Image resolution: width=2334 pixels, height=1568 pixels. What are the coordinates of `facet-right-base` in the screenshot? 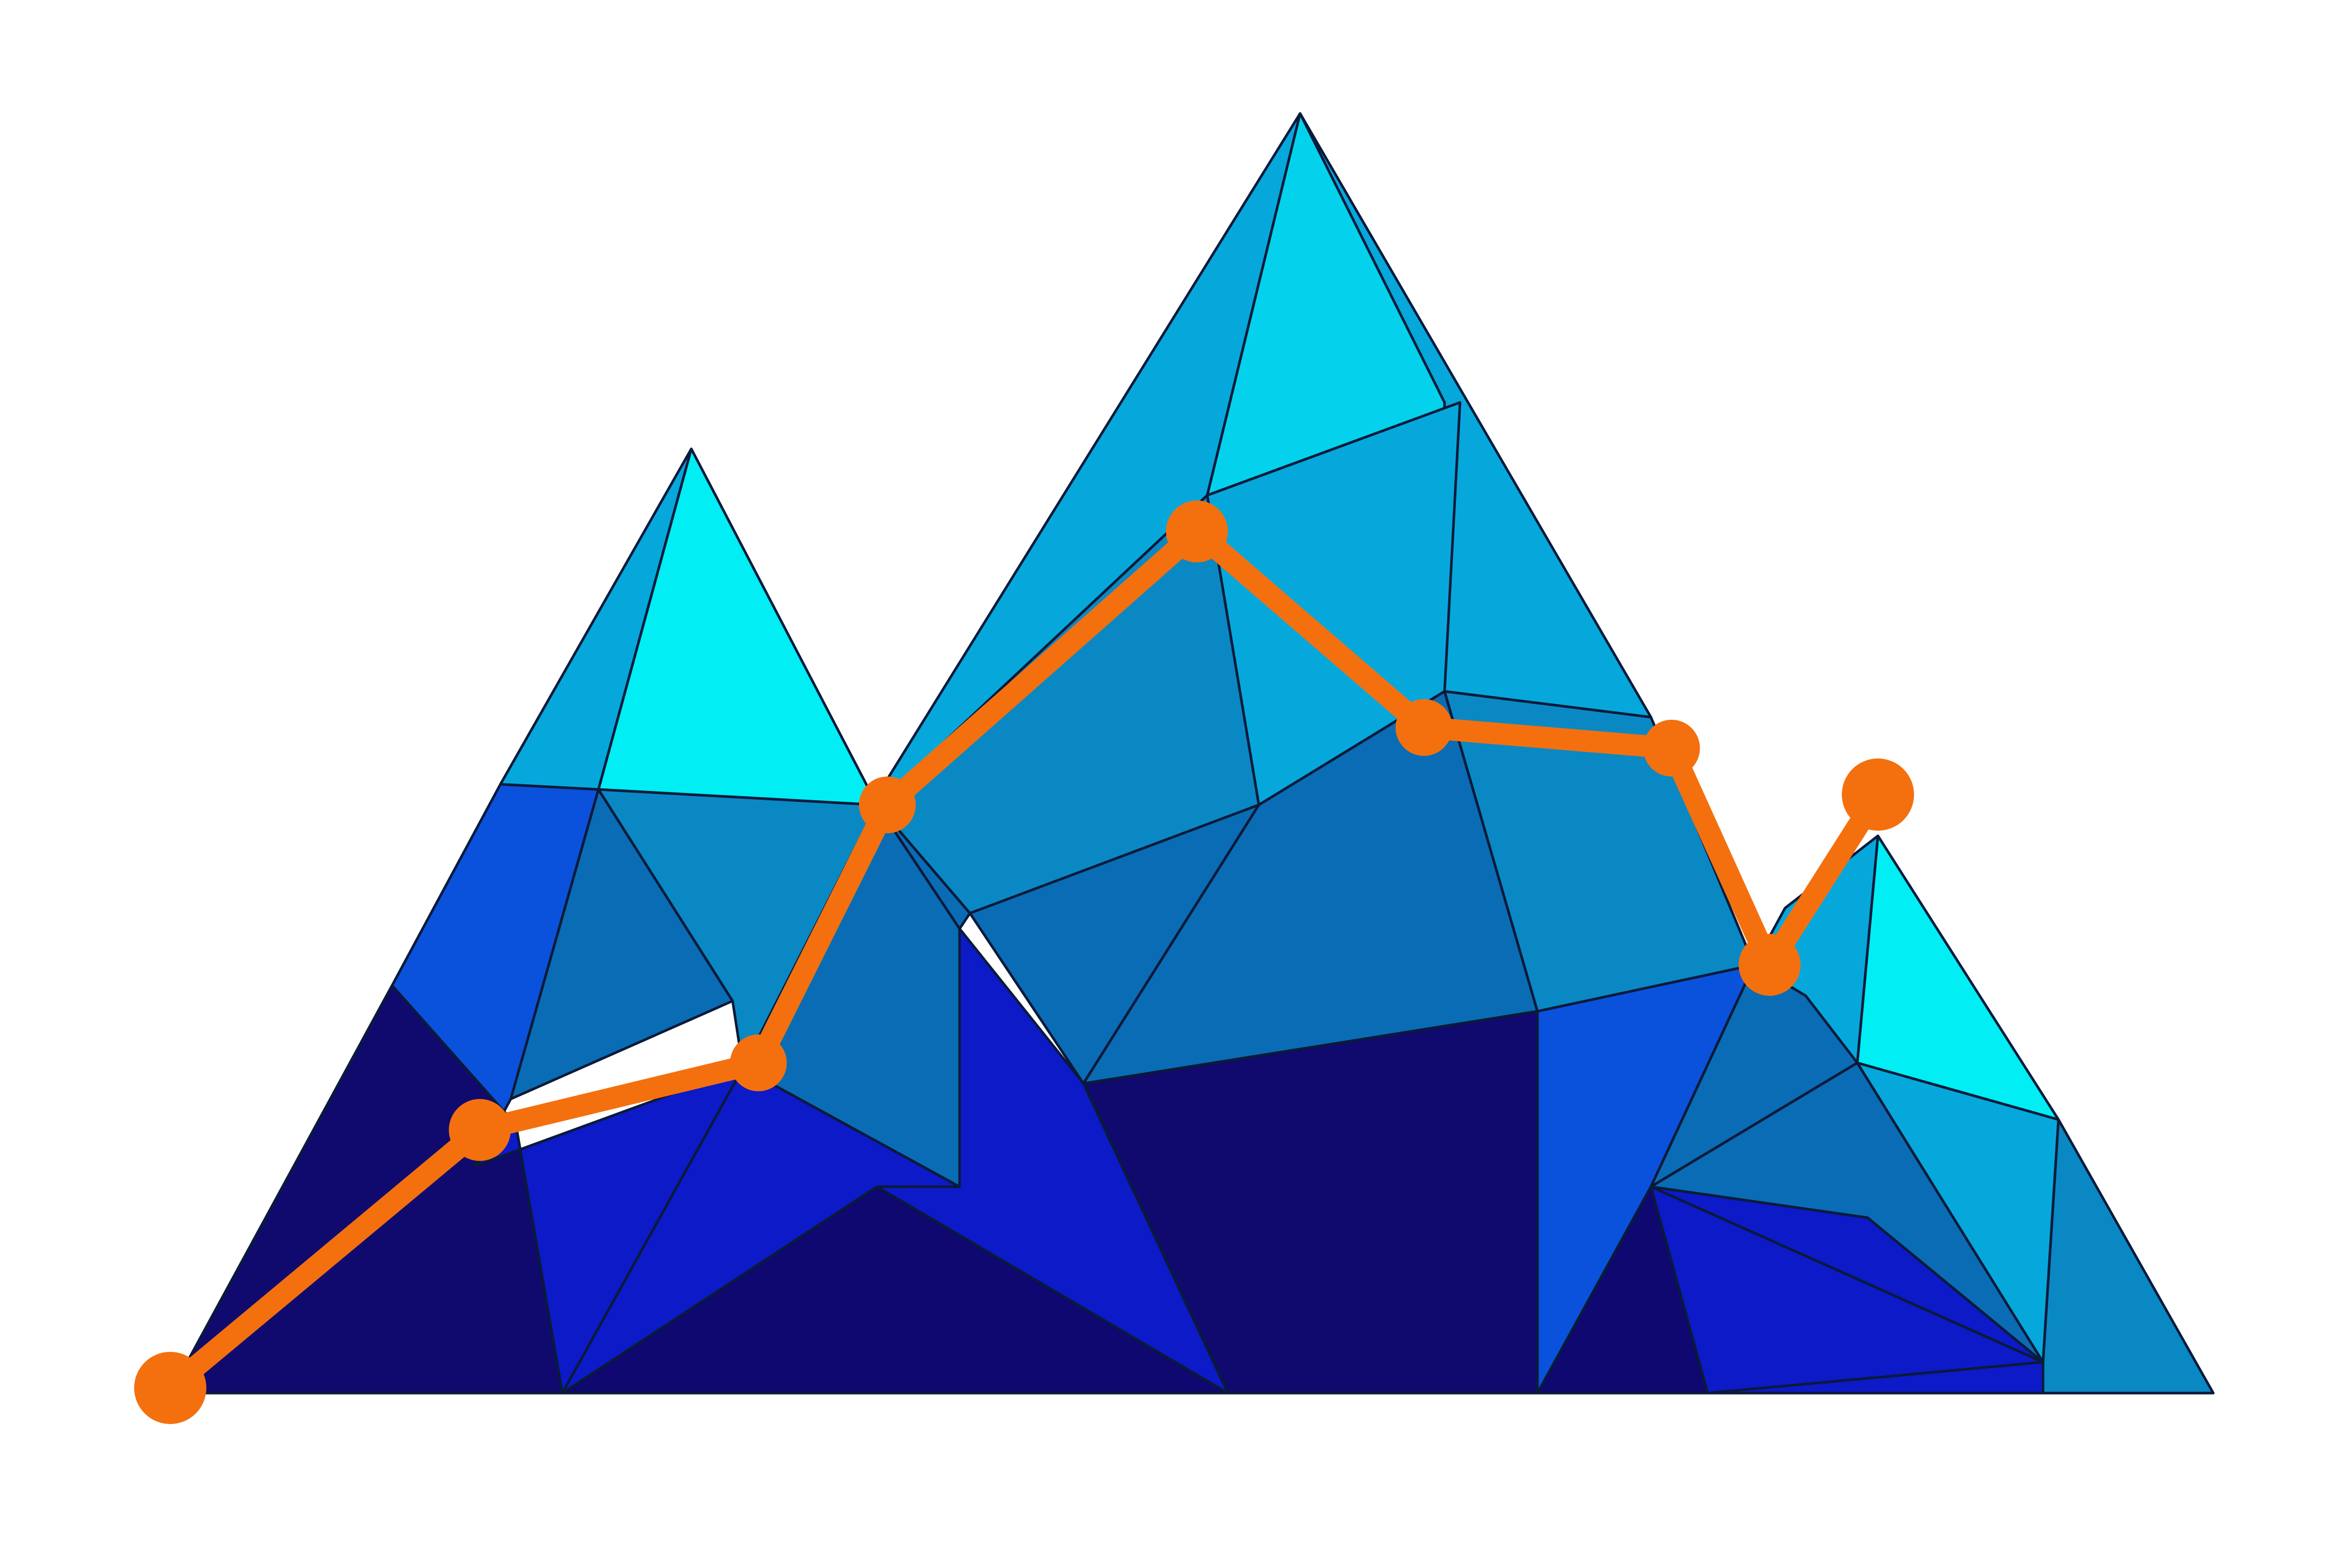 It's located at (1875, 1378).